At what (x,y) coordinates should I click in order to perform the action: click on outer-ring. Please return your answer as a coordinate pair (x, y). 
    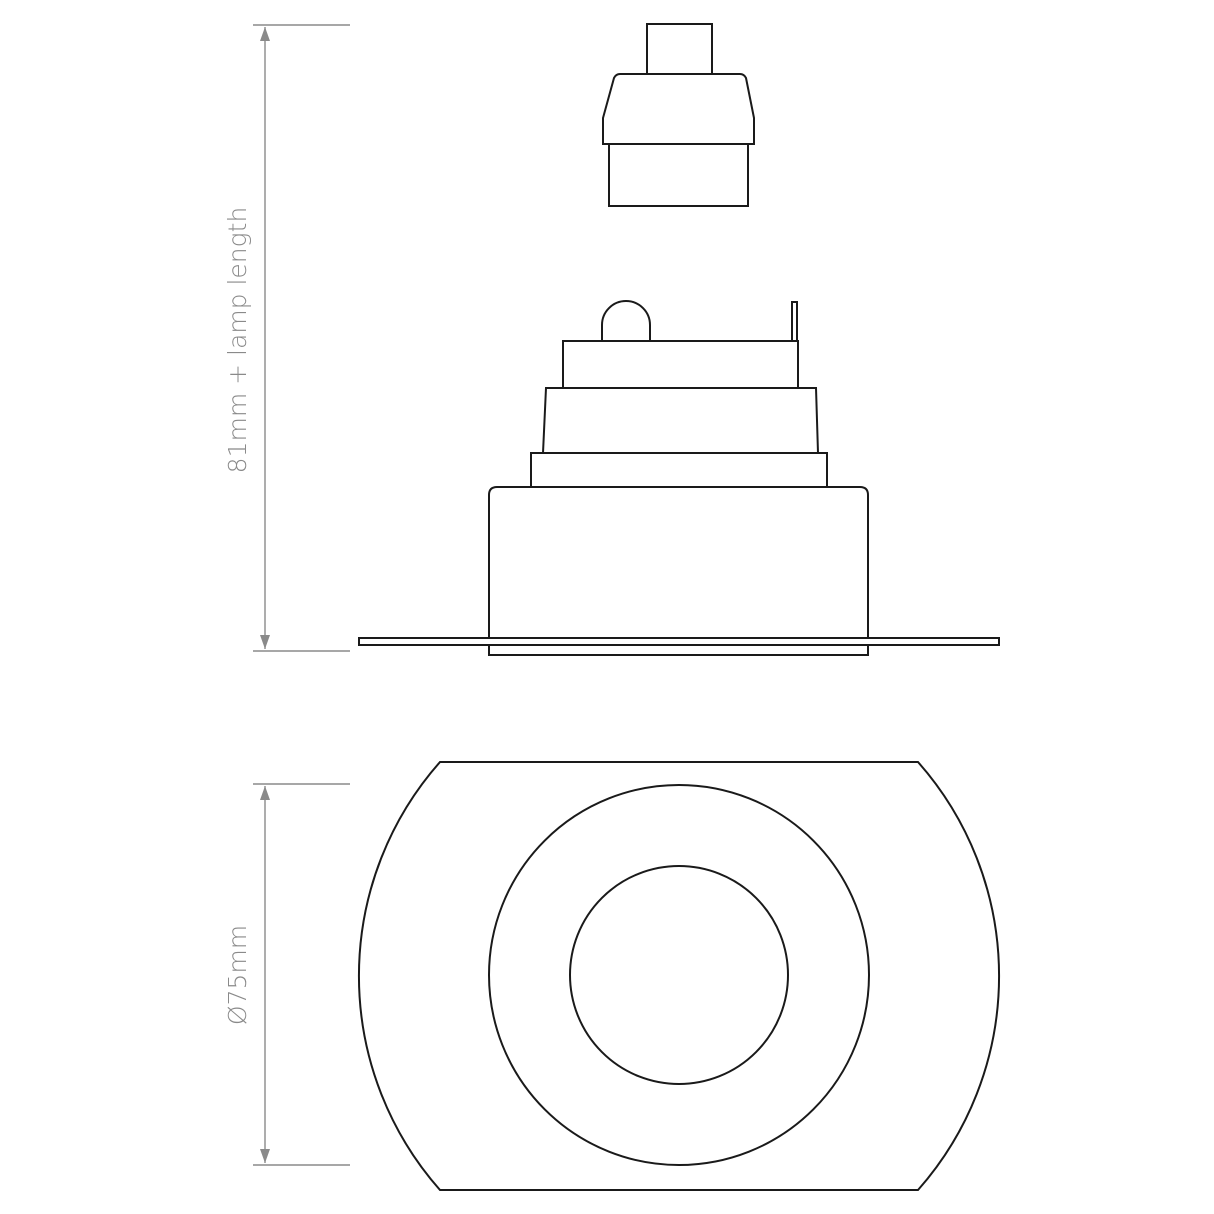
    Looking at the image, I should click on (679, 975).